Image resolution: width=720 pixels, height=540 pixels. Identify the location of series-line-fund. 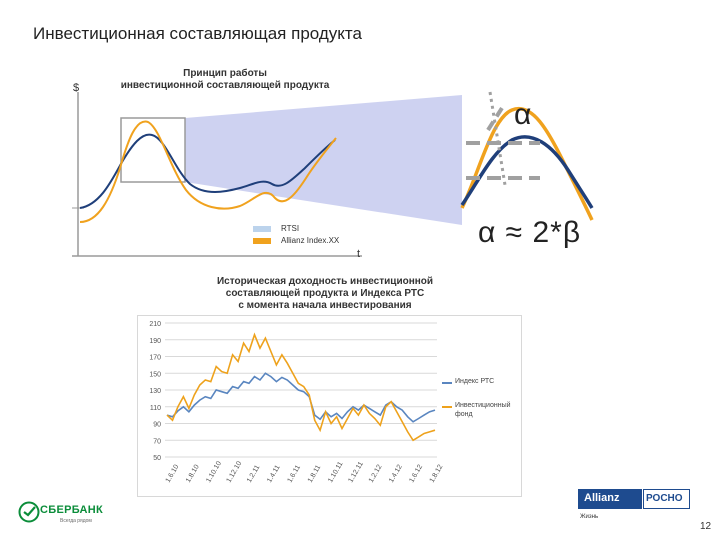
(301, 387).